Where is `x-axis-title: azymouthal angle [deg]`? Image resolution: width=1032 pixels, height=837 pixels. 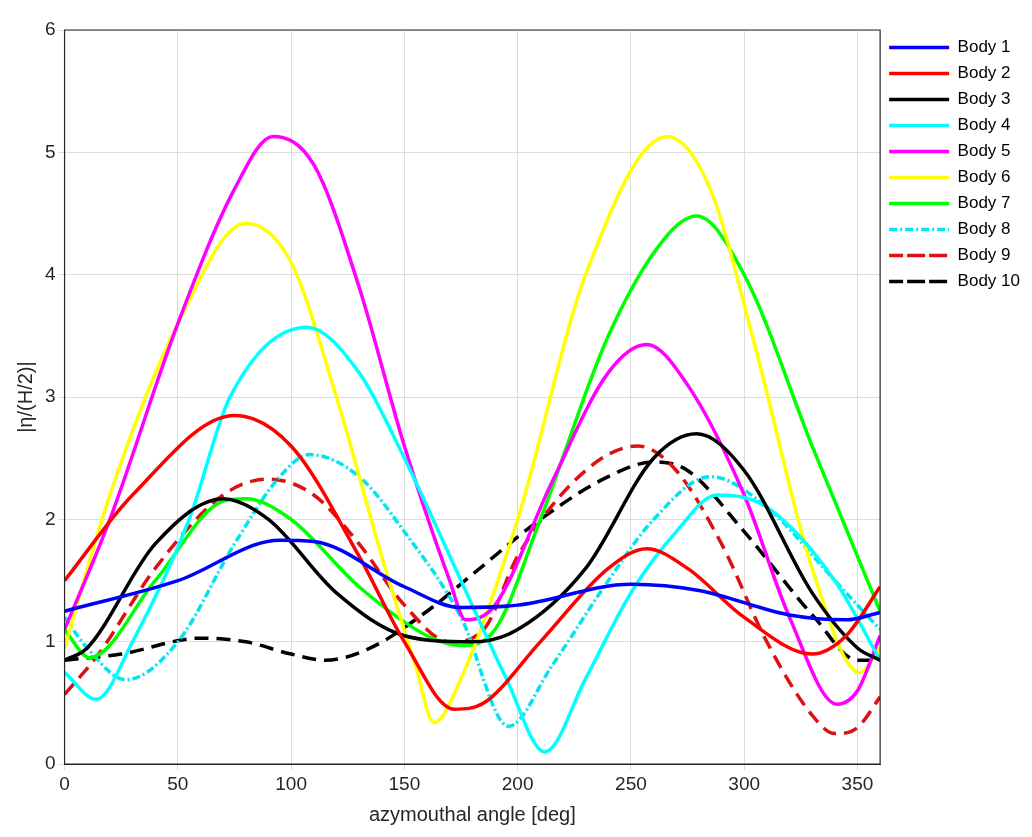 x-axis-title: azymouthal angle [deg] is located at coordinates (472, 813).